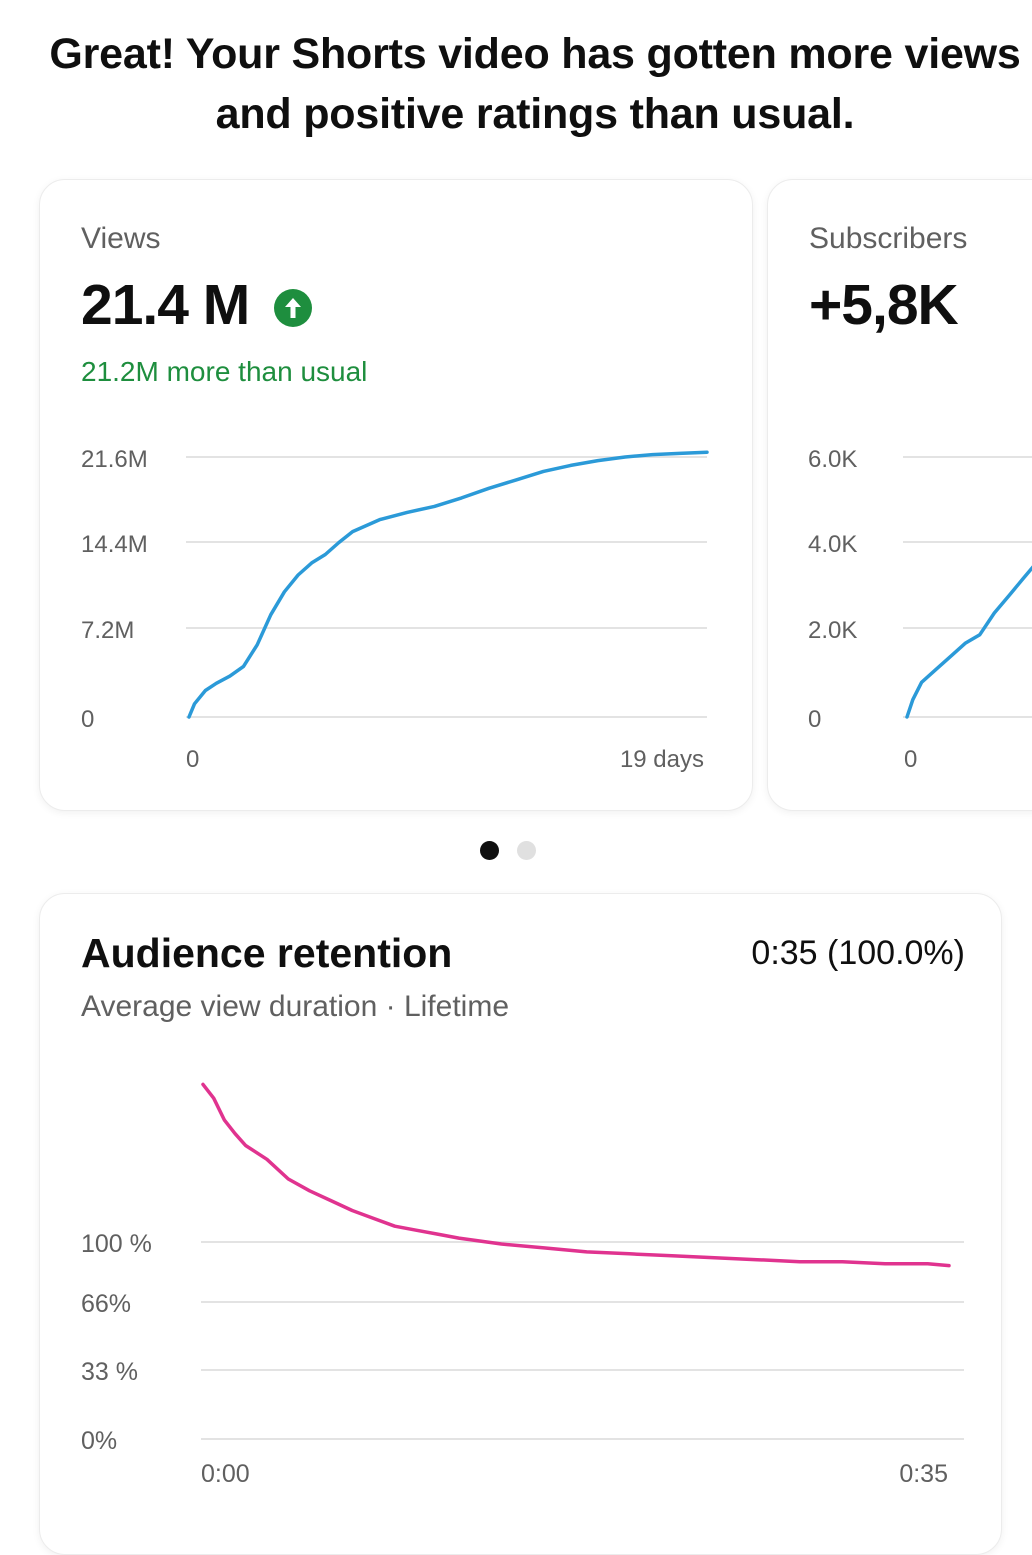  I want to click on y-tick-label: 6.0K, so click(832, 459).